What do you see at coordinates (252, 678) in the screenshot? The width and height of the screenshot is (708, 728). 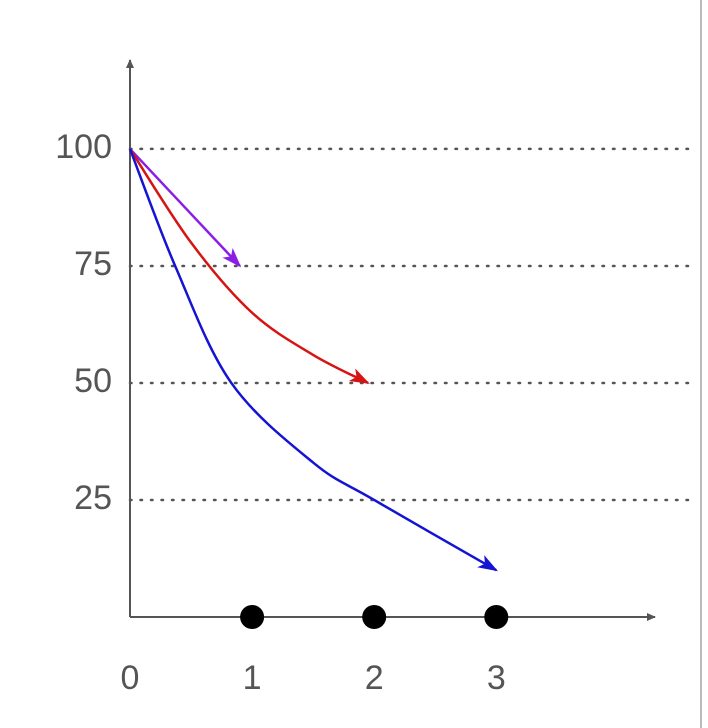 I see `x-tick-label: 1` at bounding box center [252, 678].